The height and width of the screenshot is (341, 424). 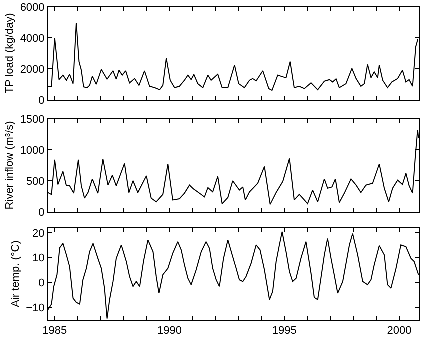 What do you see at coordinates (399, 331) in the screenshot?
I see `x-tick-label: 2000` at bounding box center [399, 331].